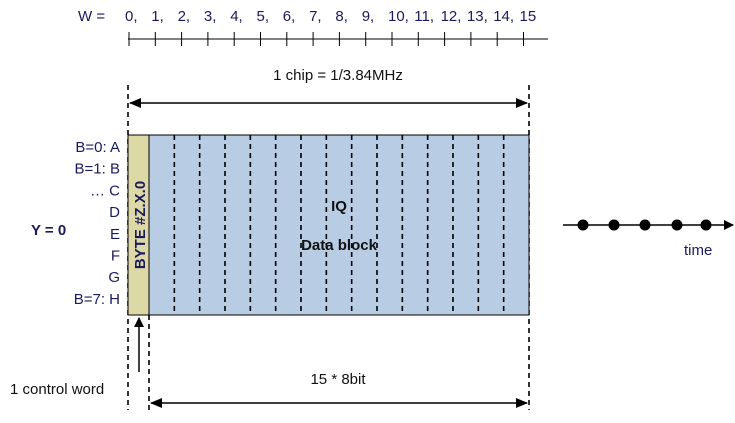 The width and height of the screenshot is (735, 423). Describe the element at coordinates (528, 16) in the screenshot. I see `w-tick-label: 15` at that location.